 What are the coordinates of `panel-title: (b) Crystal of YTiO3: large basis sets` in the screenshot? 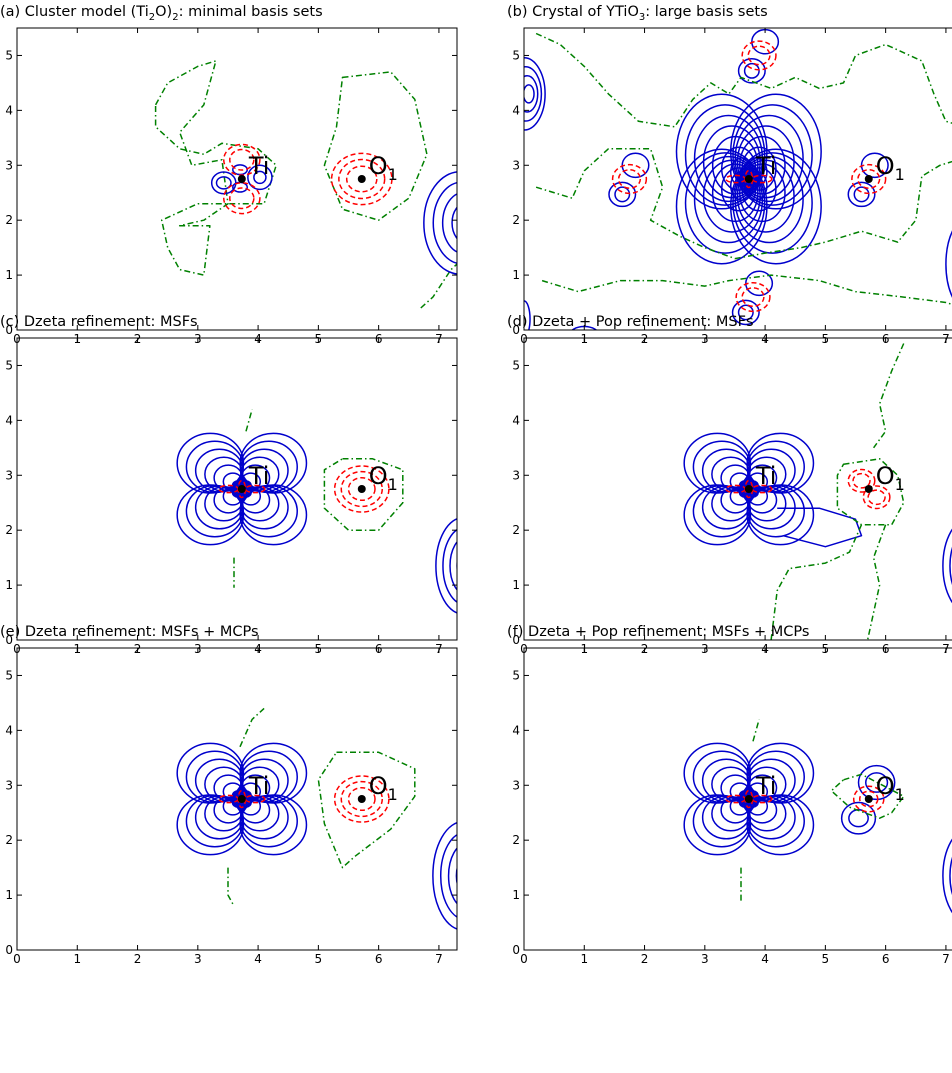 It's located at (637, 13).